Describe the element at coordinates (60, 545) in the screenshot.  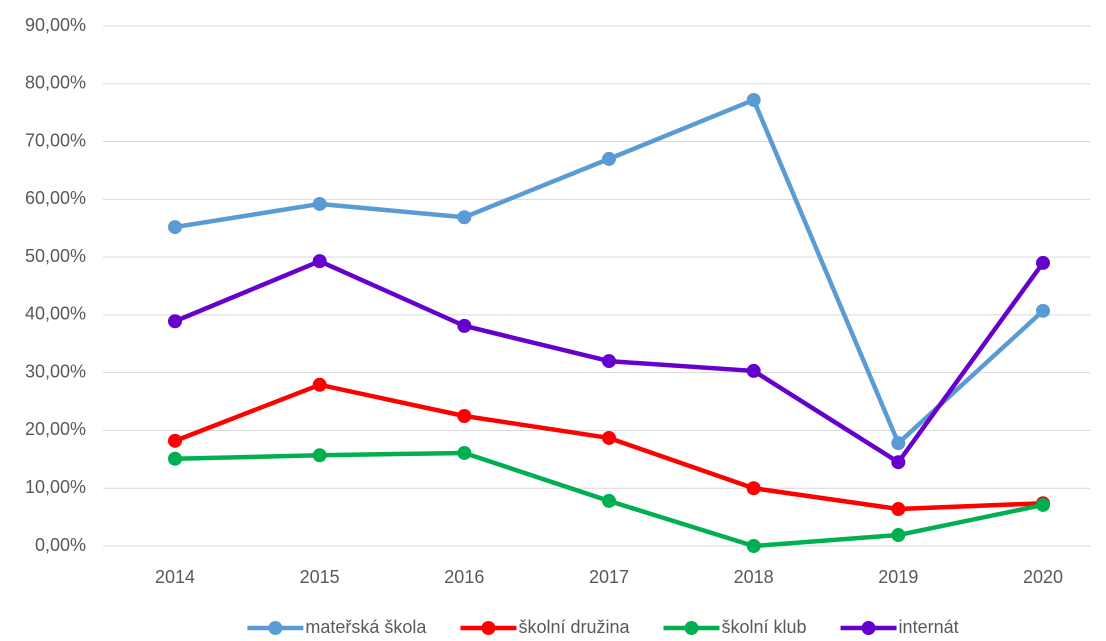
I see `y-tick-label: 0,00%` at that location.